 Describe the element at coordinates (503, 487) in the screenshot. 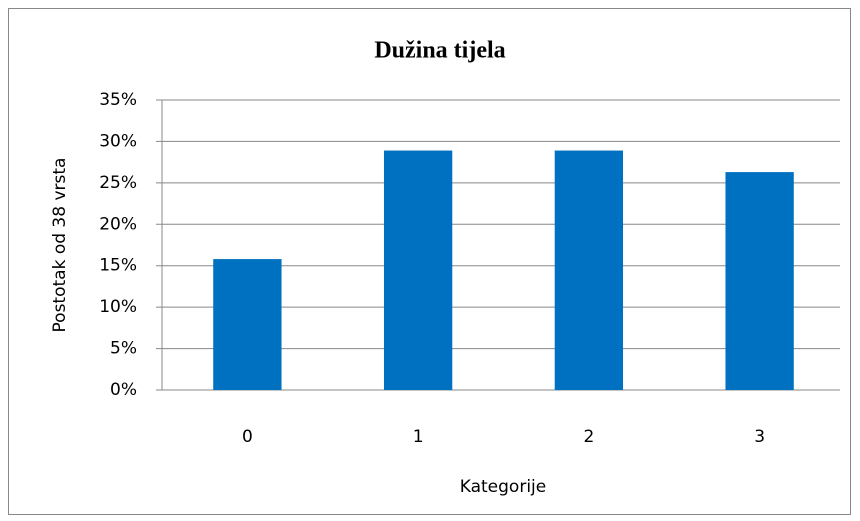

I see `x-axis-label: Kategorije` at that location.